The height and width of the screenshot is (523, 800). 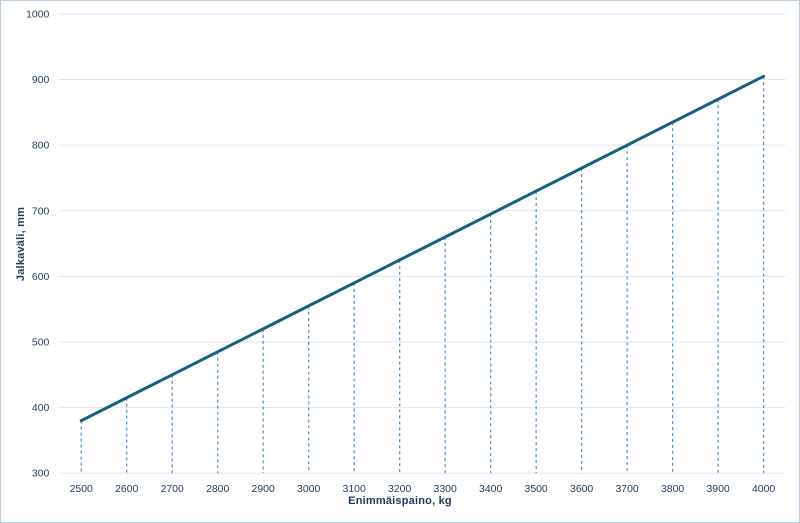 I want to click on x-axis-title: Enimmäispaino, kg, so click(x=400, y=501).